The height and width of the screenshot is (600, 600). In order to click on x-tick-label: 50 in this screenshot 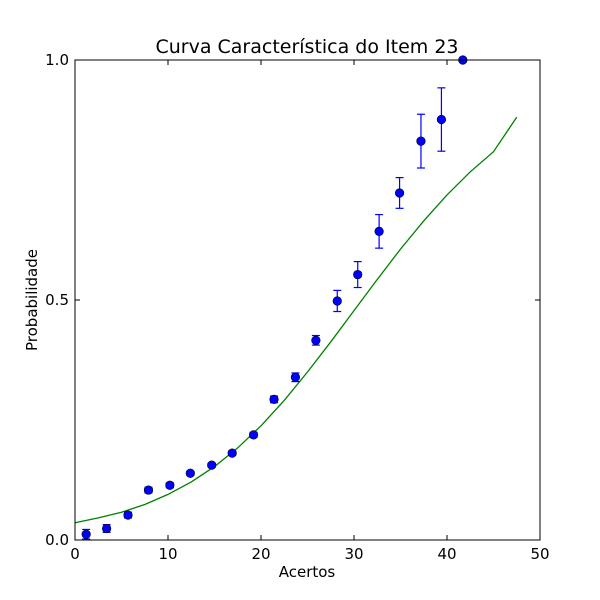, I will do `click(539, 554)`.